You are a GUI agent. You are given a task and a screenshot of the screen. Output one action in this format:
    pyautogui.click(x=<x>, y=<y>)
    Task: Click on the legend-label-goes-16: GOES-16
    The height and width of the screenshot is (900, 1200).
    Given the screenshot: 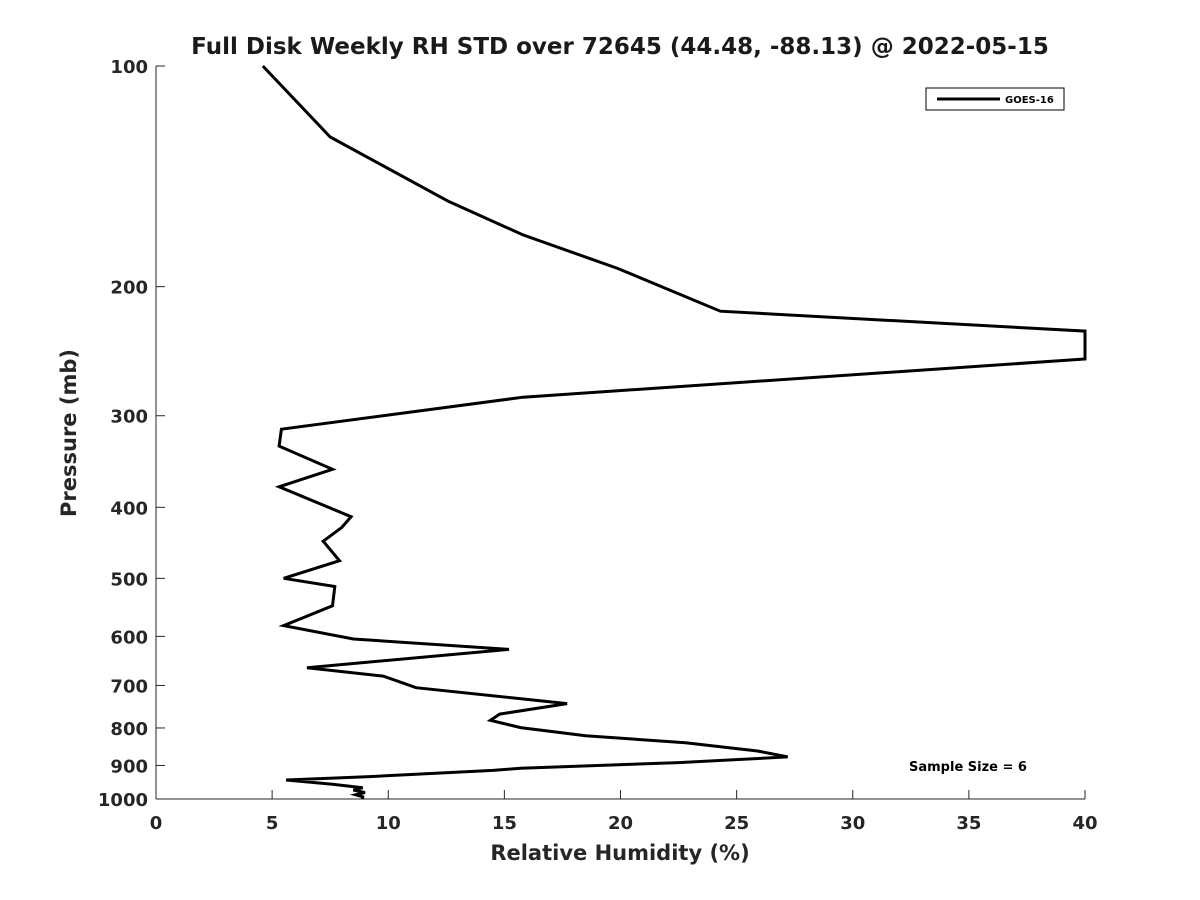 What is the action you would take?
    pyautogui.click(x=1029, y=100)
    